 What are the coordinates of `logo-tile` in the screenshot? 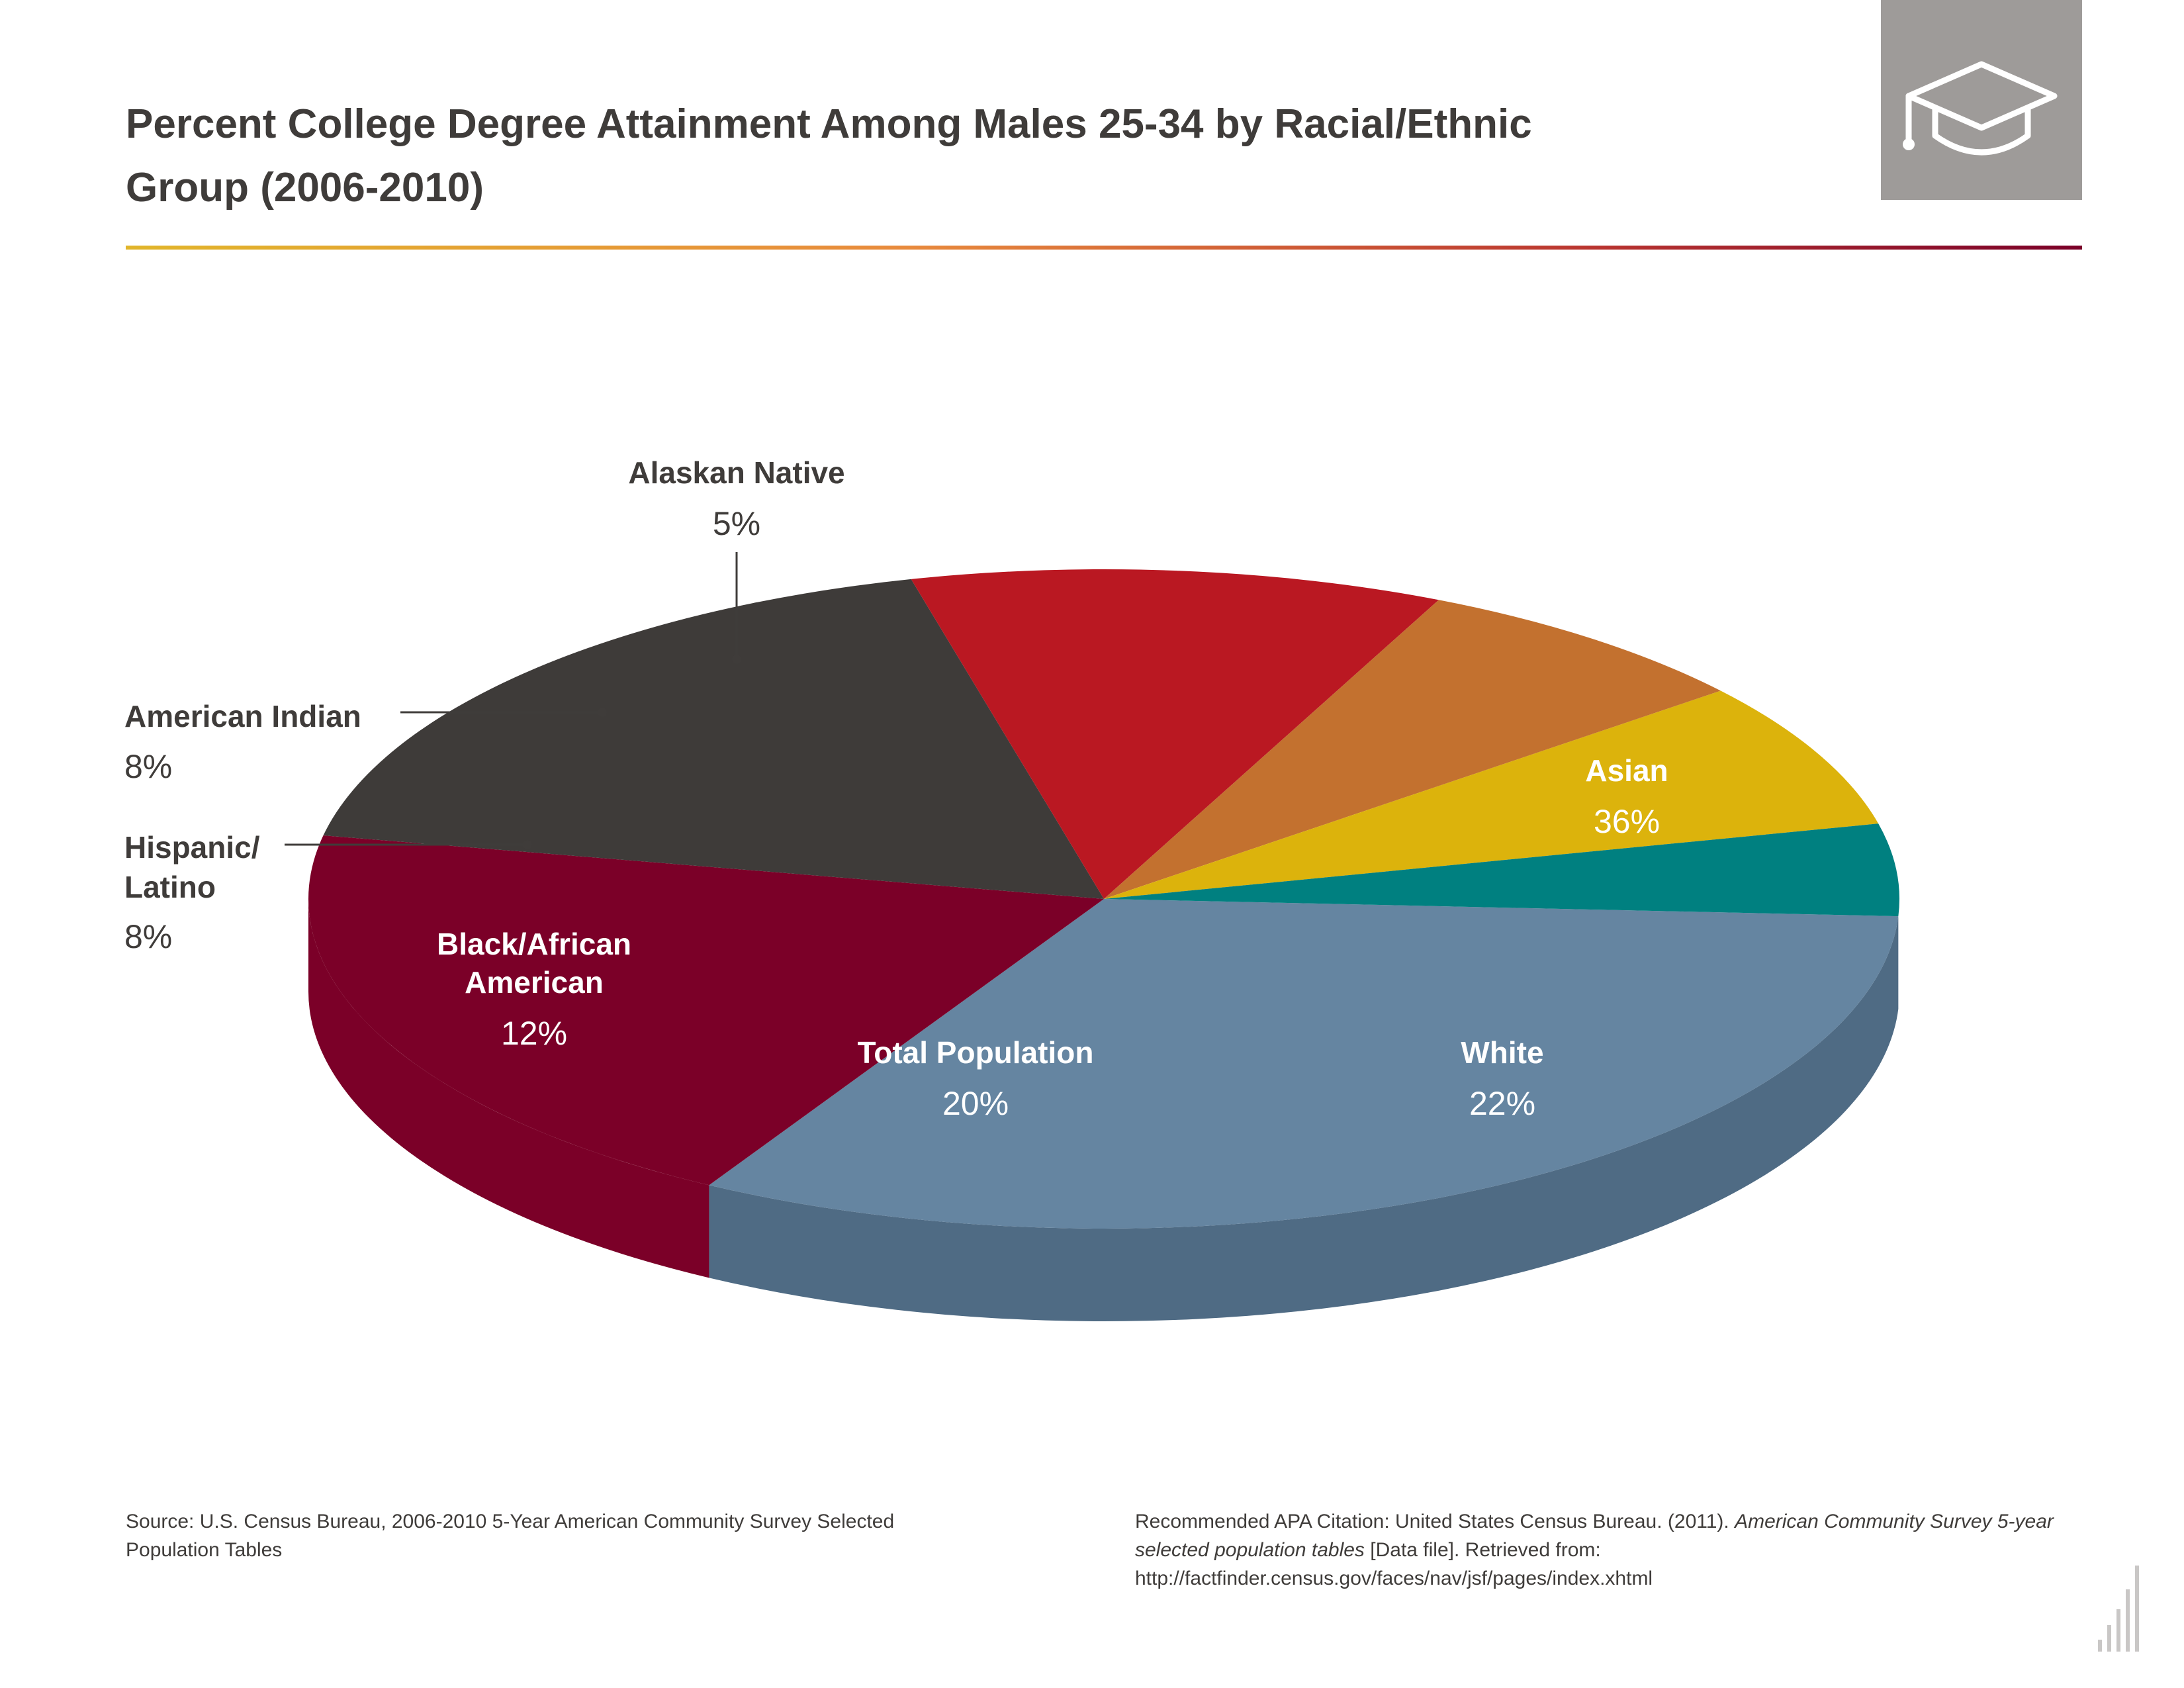 It's located at (1982, 100).